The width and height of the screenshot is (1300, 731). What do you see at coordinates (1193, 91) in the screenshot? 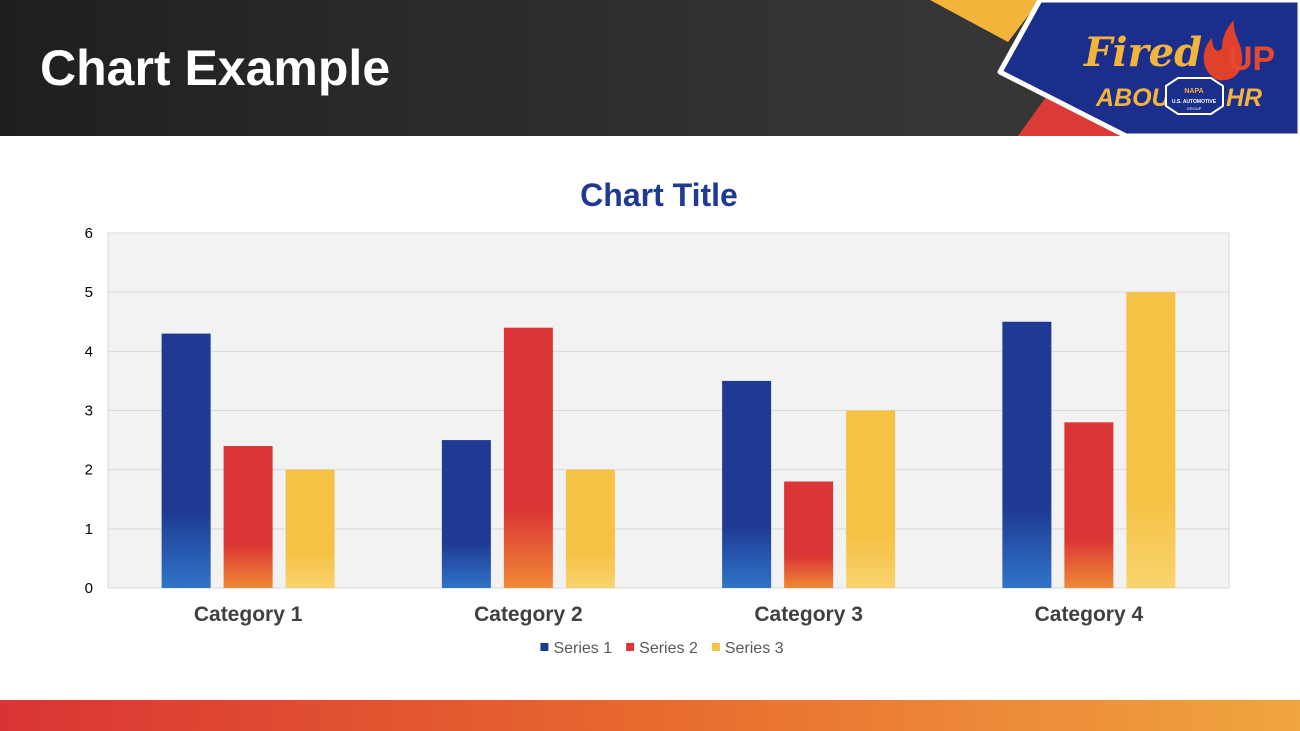
I see `napa-badge-name: NAPA` at bounding box center [1193, 91].